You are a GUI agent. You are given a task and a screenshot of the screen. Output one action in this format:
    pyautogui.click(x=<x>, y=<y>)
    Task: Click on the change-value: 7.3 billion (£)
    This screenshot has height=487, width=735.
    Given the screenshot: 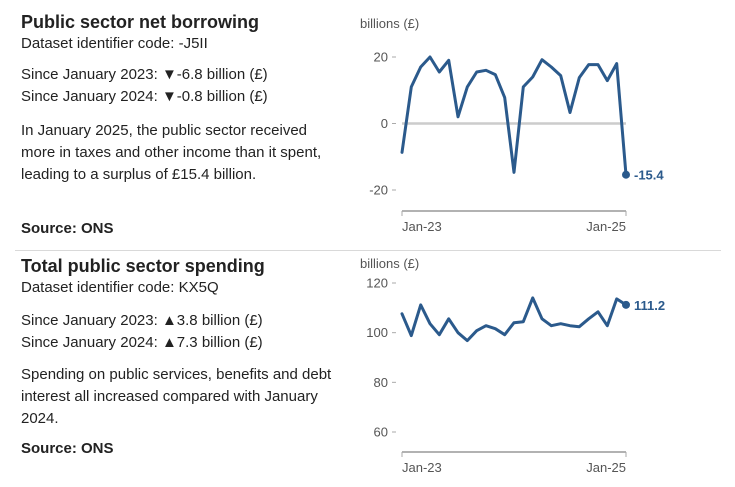 What is the action you would take?
    pyautogui.click(x=219, y=342)
    